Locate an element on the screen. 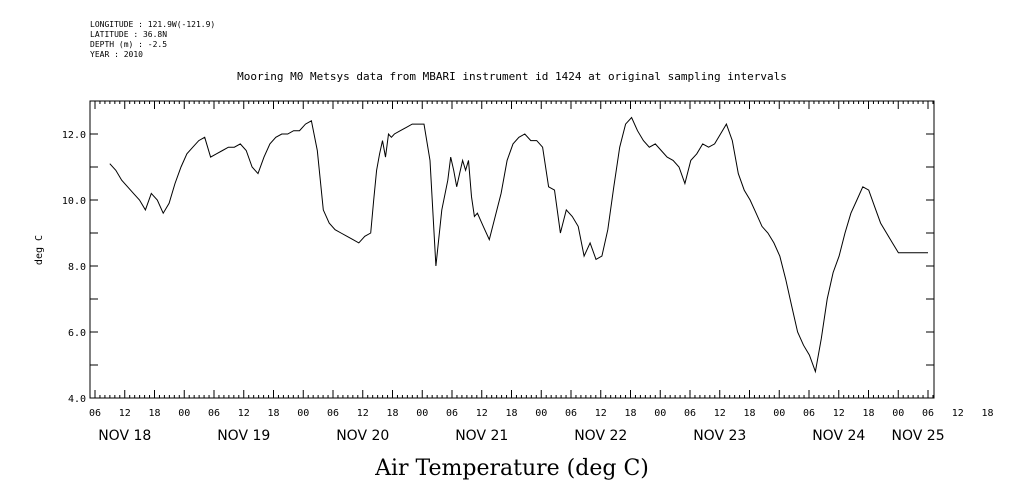 The image size is (1009, 504). x-day-label: NOV 24 is located at coordinates (838, 436).